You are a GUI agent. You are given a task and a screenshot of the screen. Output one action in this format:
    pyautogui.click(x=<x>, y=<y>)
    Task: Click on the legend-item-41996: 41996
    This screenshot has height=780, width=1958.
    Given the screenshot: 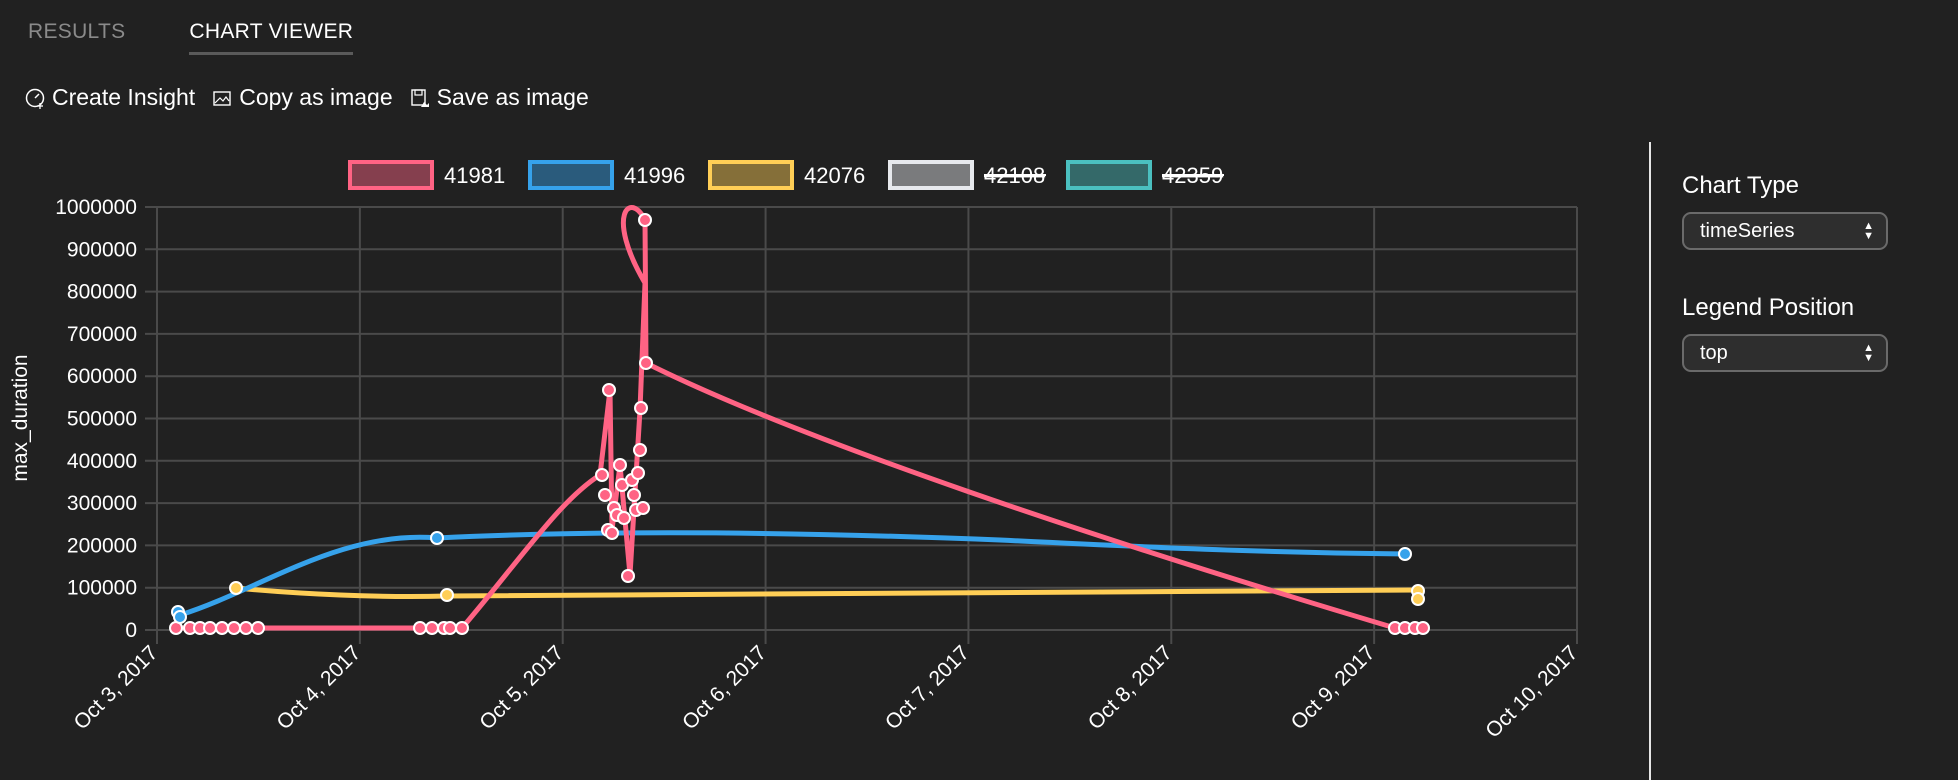 What is the action you would take?
    pyautogui.click(x=606, y=175)
    